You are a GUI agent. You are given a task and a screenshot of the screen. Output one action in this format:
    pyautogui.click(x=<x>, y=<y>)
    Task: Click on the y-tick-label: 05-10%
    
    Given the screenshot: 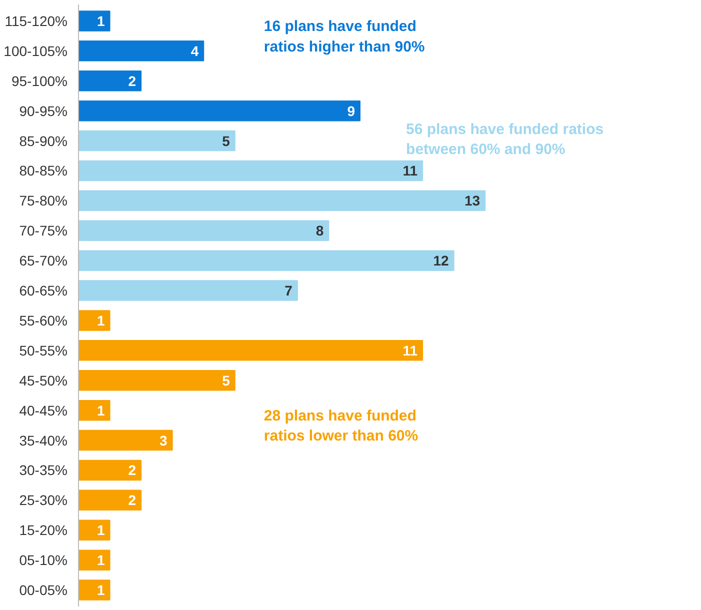 What is the action you would take?
    pyautogui.click(x=43, y=560)
    